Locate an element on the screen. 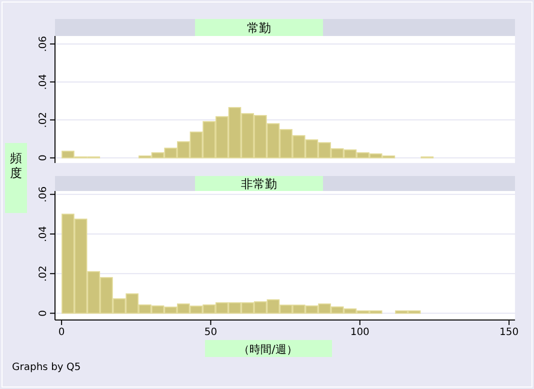 This screenshot has width=534, height=389. text: Graphs by Q5 is located at coordinates (46, 367).